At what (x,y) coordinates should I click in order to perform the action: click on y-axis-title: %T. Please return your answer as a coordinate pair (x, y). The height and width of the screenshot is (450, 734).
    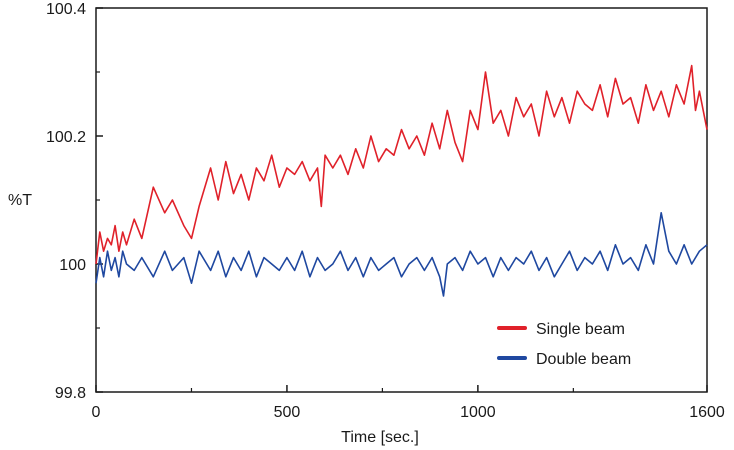
    Looking at the image, I should click on (20, 200).